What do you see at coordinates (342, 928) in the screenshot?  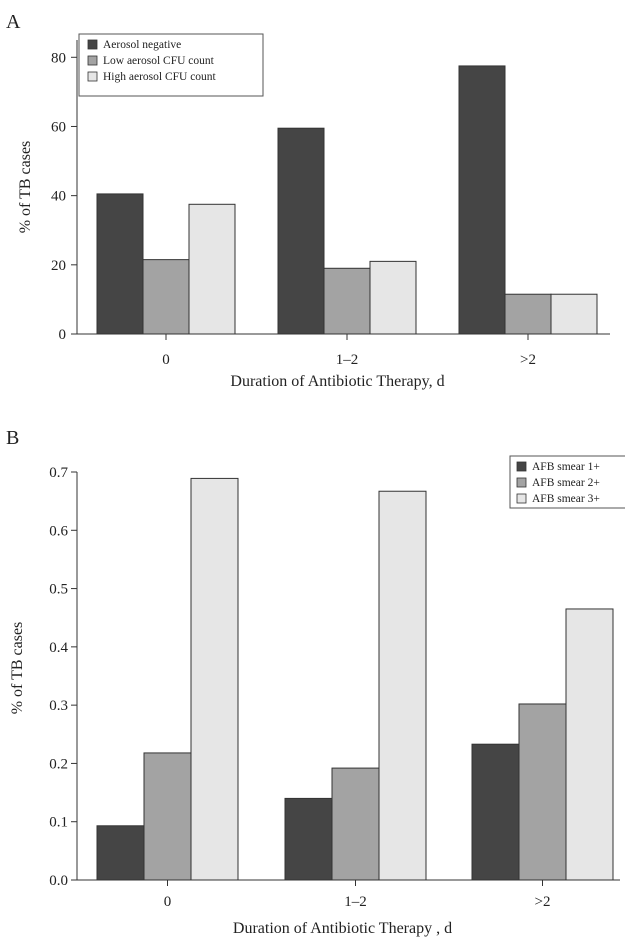 I see `x-axis-title: Duration of Antibiotic Therapy , d` at bounding box center [342, 928].